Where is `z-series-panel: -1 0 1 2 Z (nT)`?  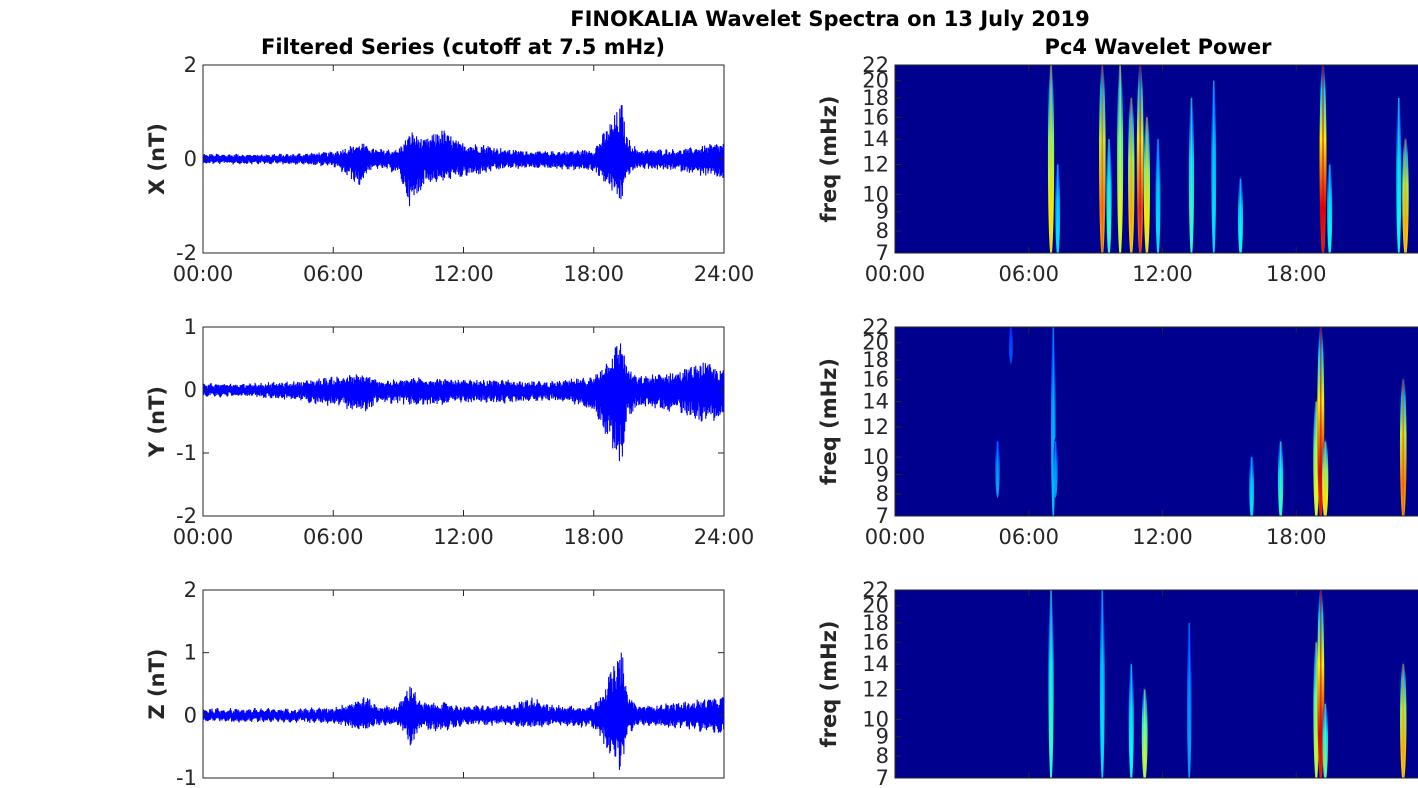 z-series-panel: -1 0 1 2 Z (nT) is located at coordinates (435, 683).